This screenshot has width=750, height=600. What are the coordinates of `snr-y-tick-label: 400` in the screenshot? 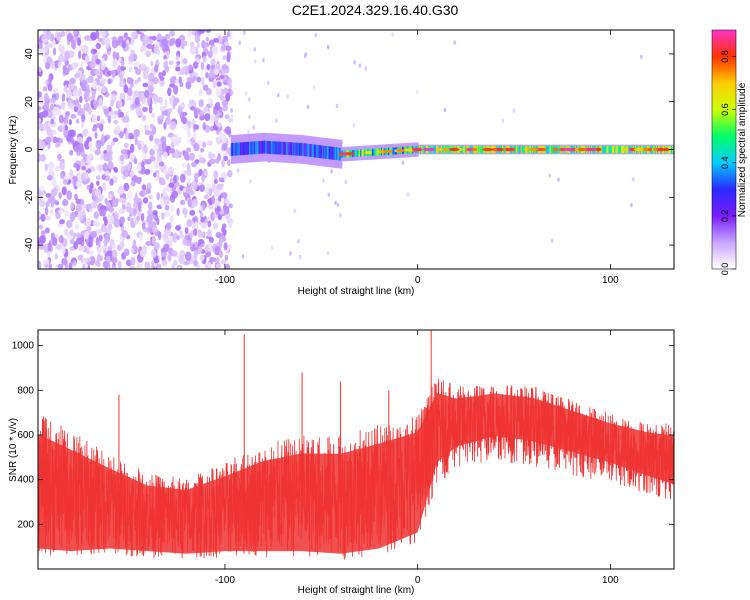 It's located at (25, 480).